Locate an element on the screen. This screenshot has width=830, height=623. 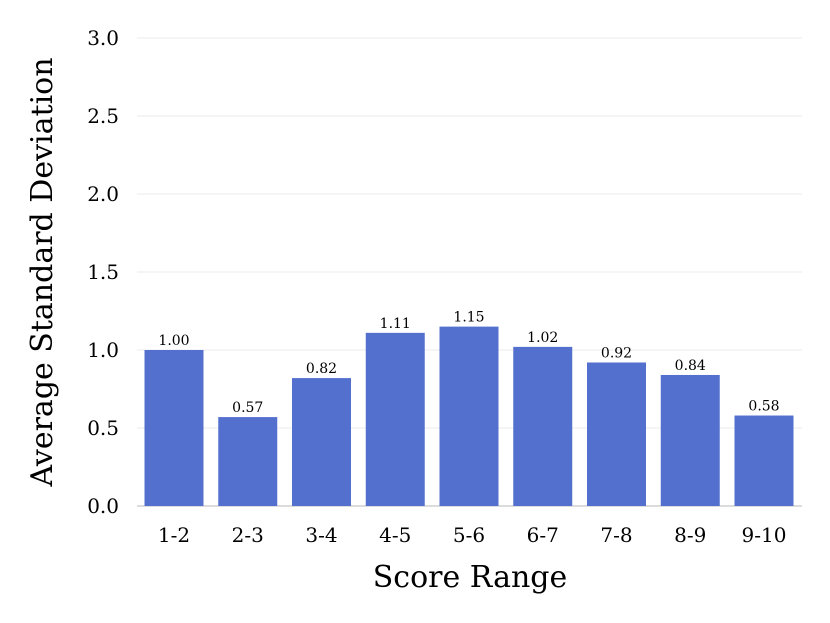
bar-value-label: 0.57 is located at coordinates (247, 408).